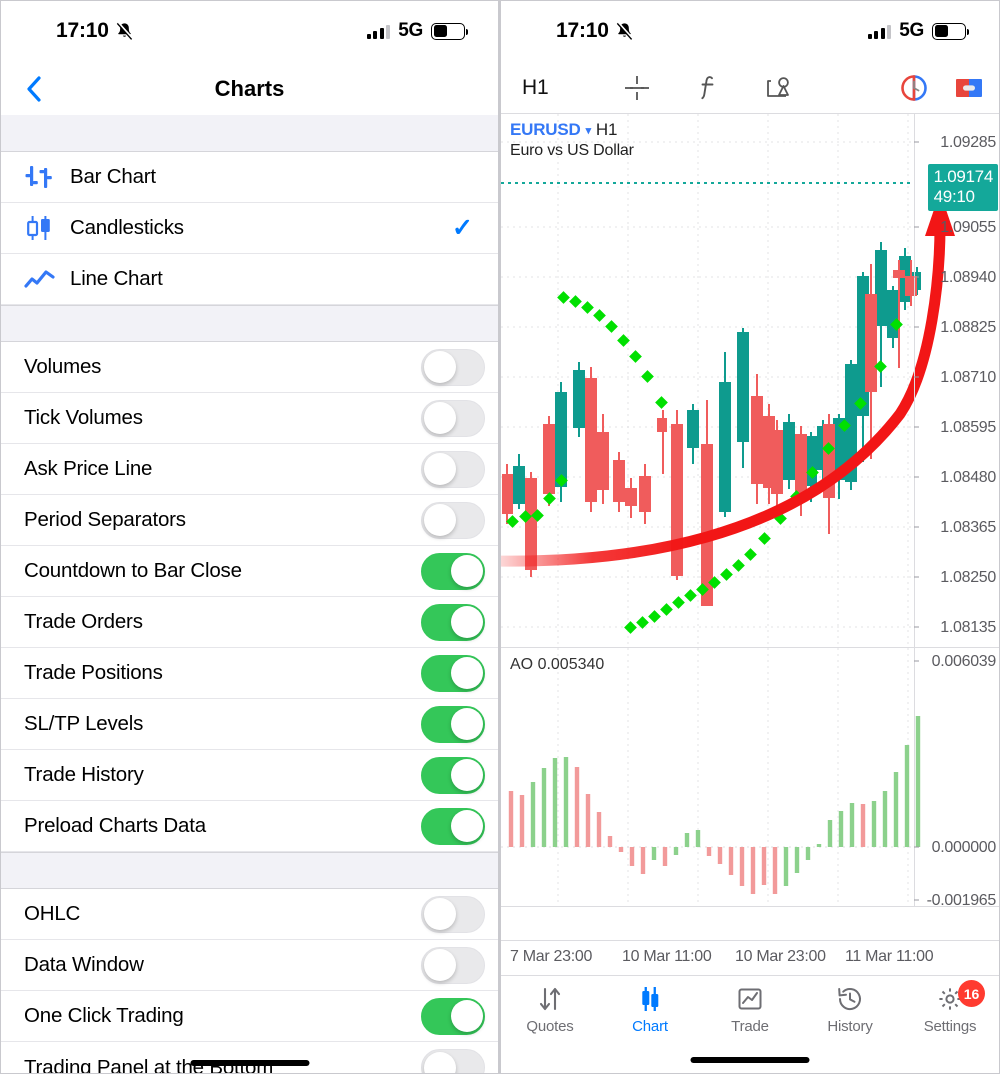 The image size is (1000, 1074). I want to click on toggle-period-separators, so click(453, 520).